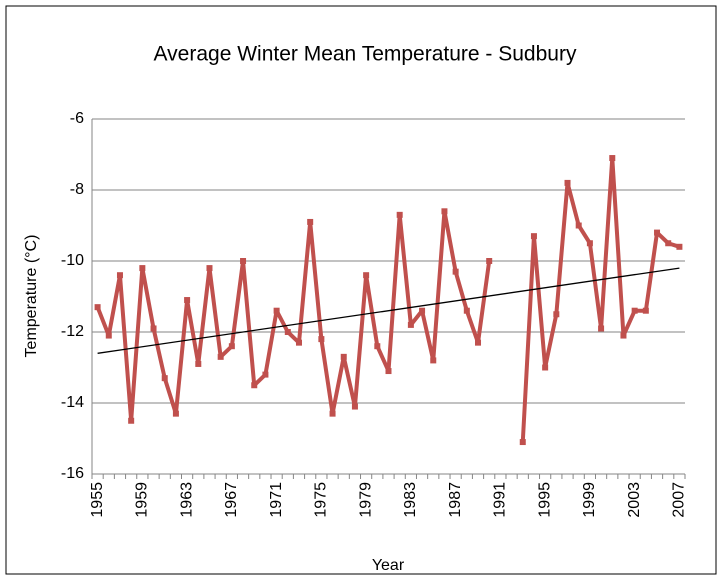 The width and height of the screenshot is (722, 580). Describe the element at coordinates (77, 118) in the screenshot. I see `y-tick-label: -6` at that location.